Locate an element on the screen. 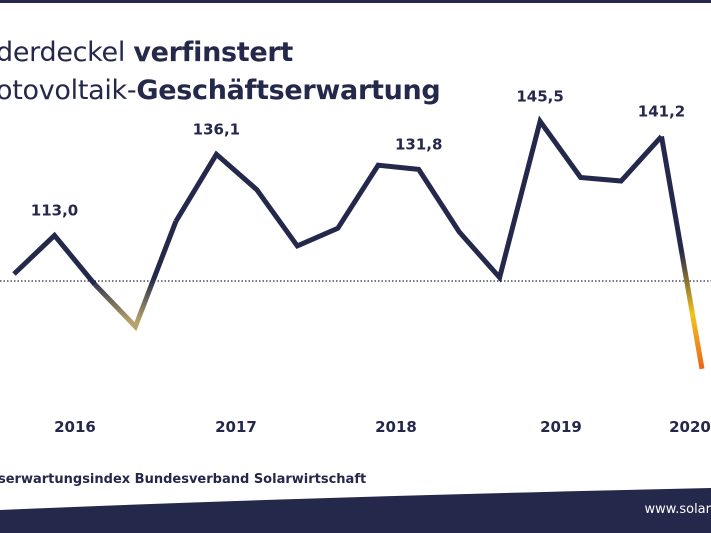 The image size is (711, 533). x-tick-2019: 2019 is located at coordinates (561, 427).